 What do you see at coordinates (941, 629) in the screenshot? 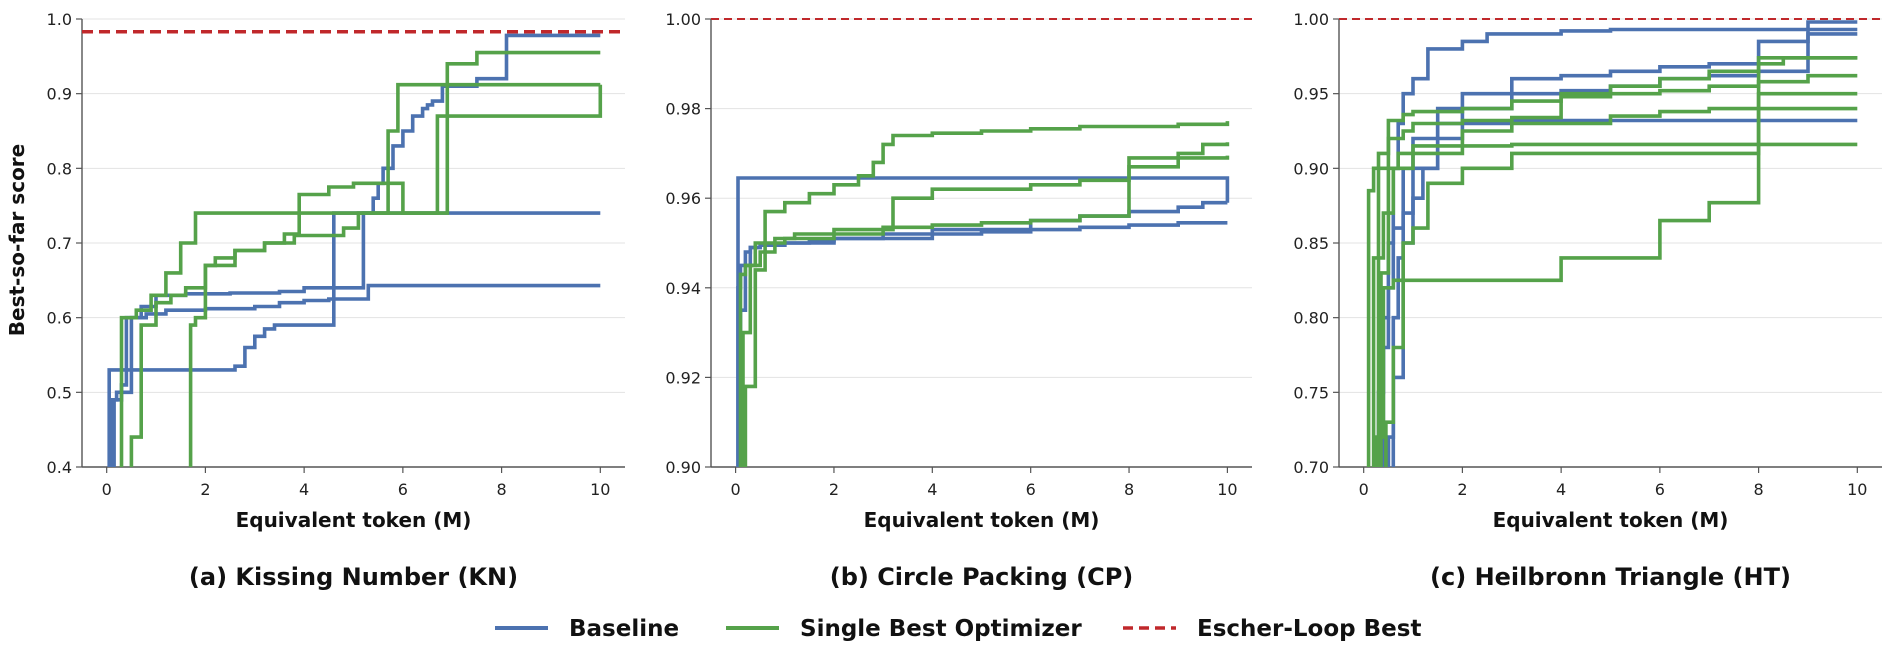
I see `legend-label-single-best-optimizer: Single Best Optimizer` at bounding box center [941, 629].